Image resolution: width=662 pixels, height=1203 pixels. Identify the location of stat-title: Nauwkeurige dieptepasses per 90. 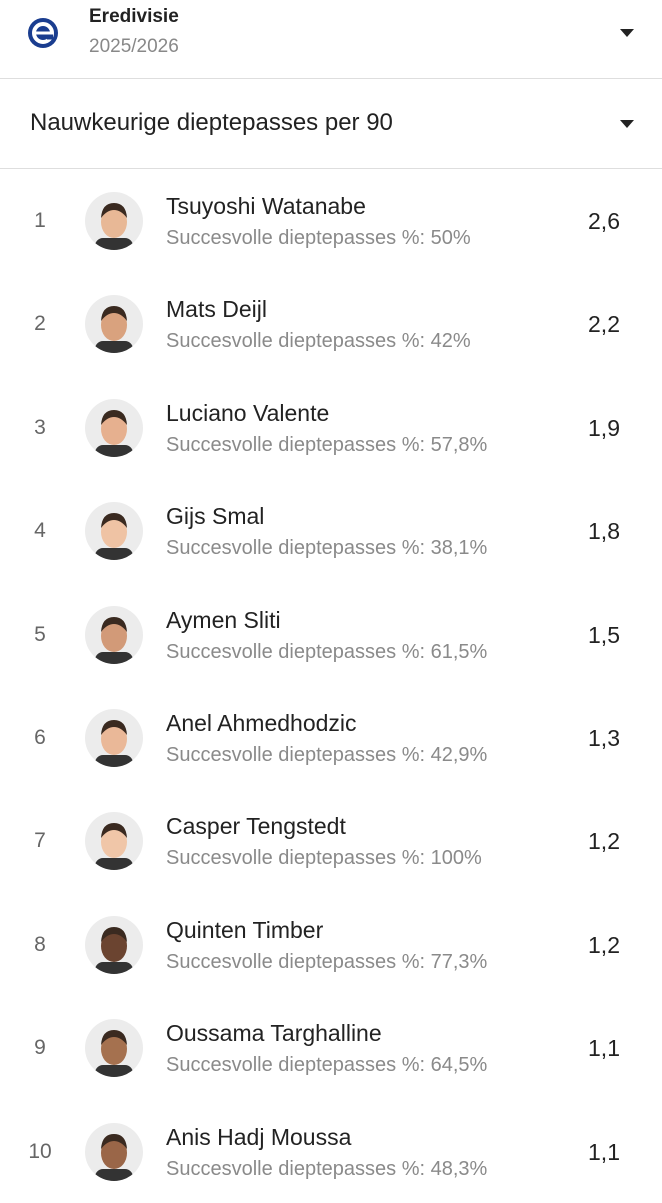
(211, 122).